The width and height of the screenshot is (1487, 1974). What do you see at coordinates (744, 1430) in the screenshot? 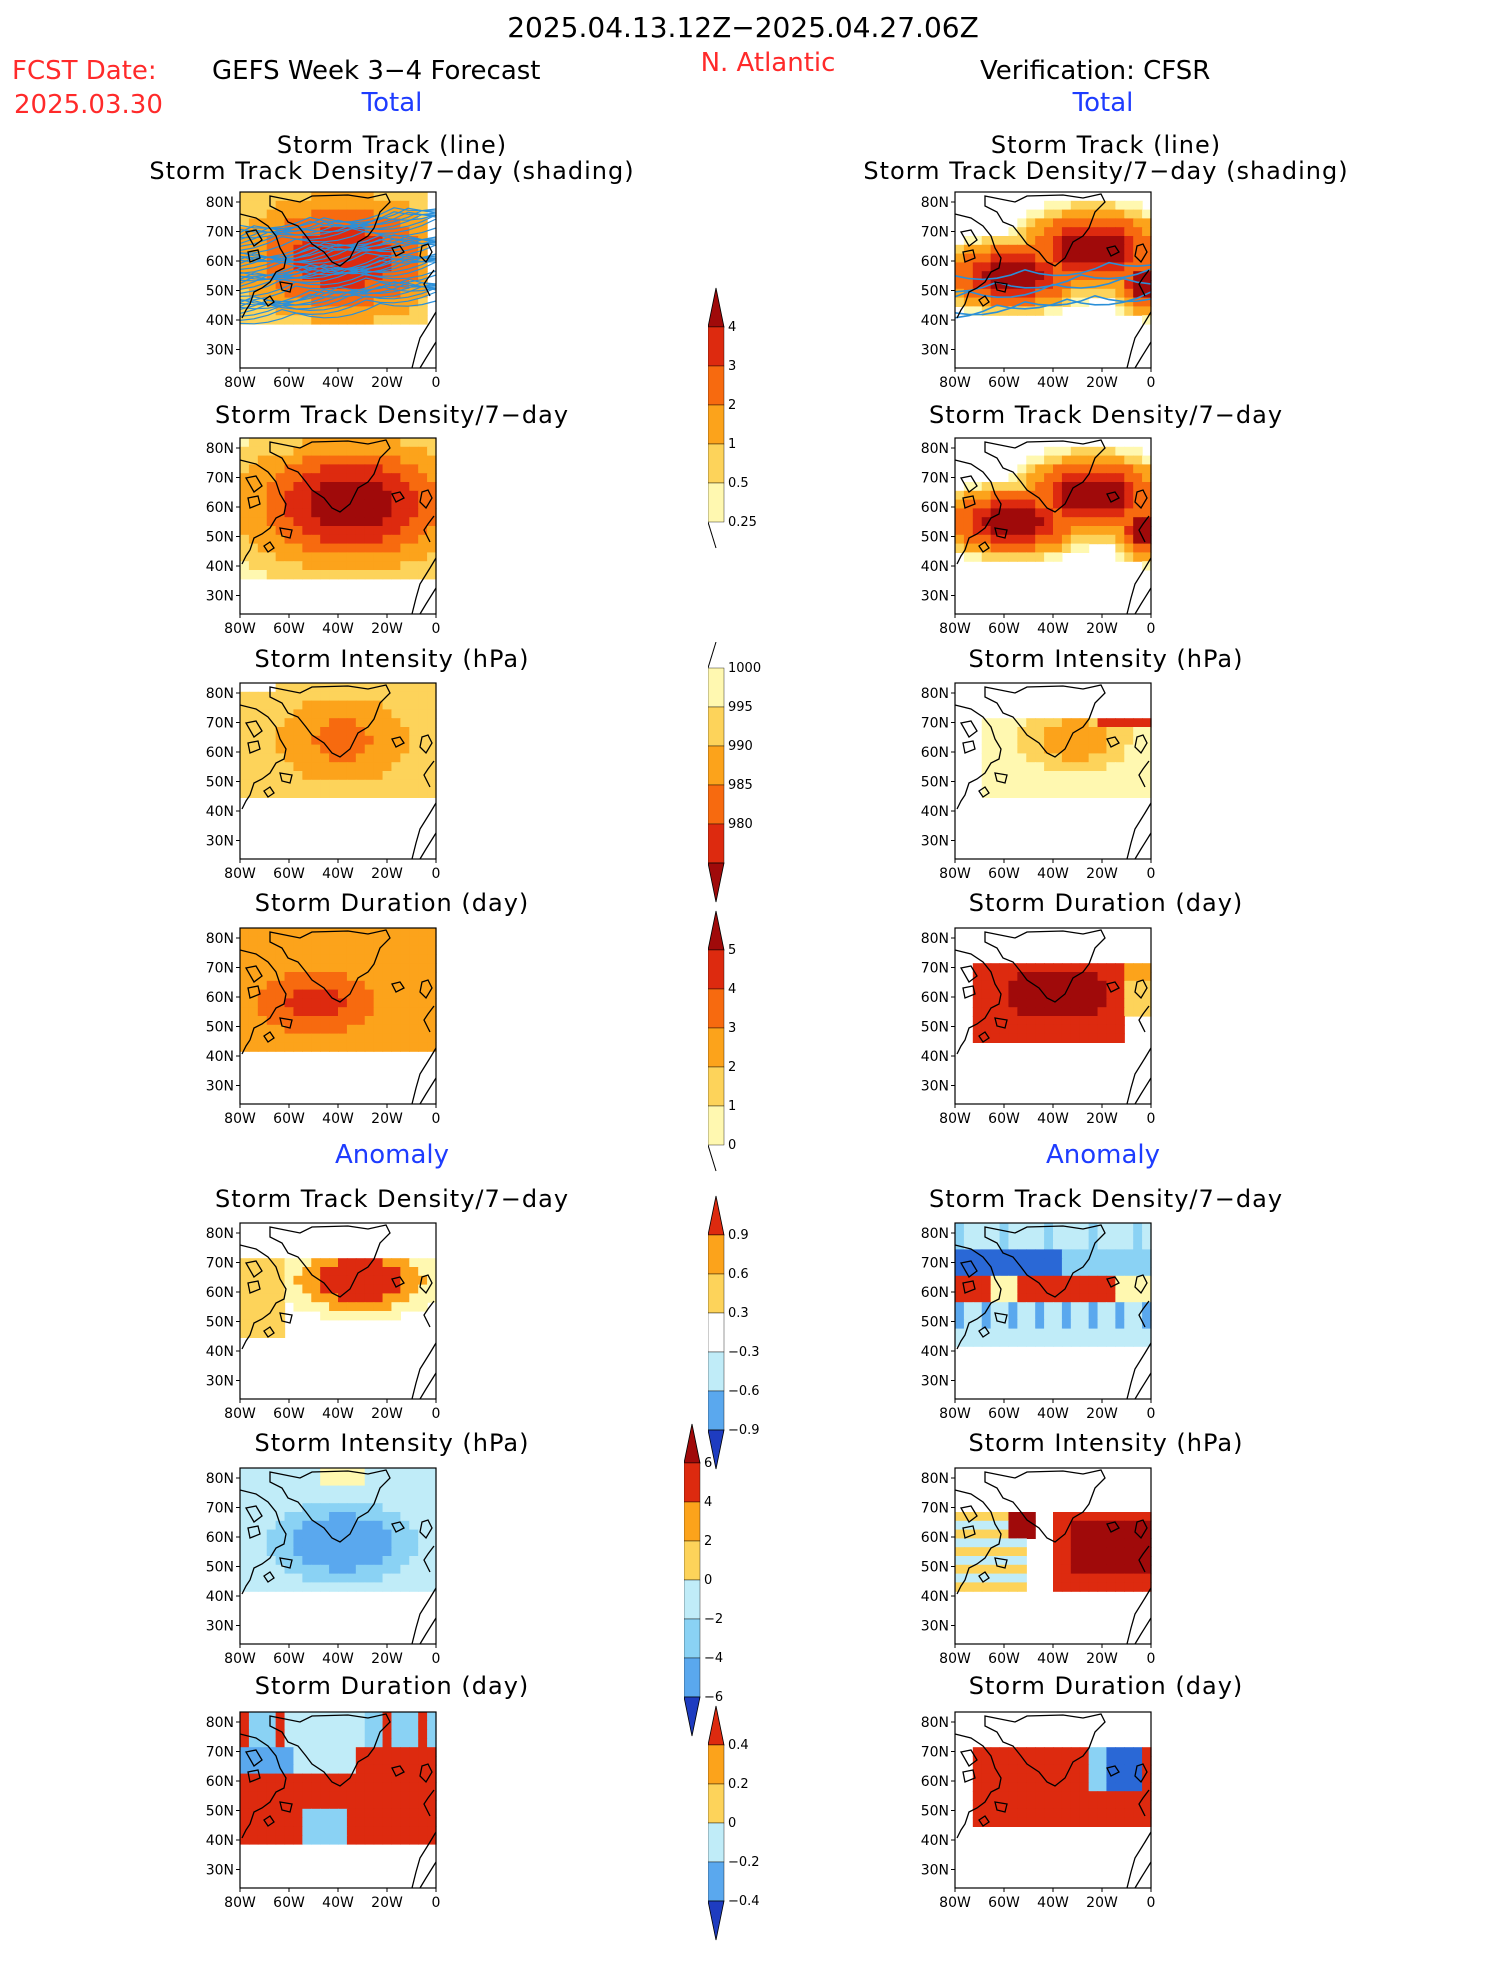
I see `colorbar-label: −0.9` at bounding box center [744, 1430].